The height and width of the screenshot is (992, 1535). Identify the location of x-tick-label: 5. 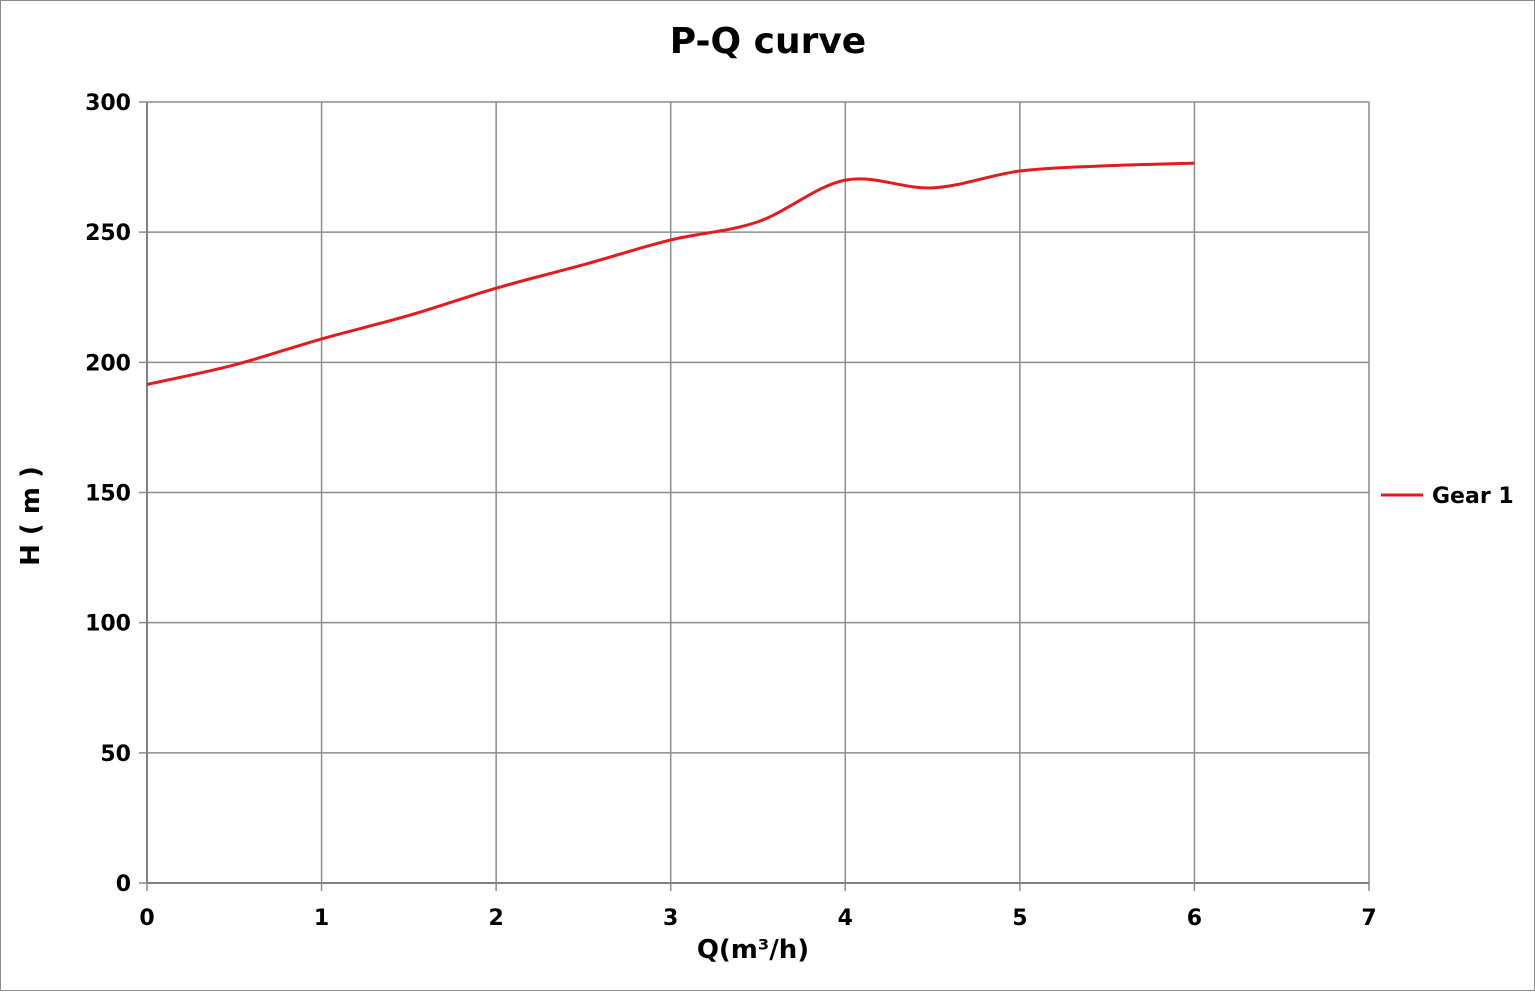
(1019, 918).